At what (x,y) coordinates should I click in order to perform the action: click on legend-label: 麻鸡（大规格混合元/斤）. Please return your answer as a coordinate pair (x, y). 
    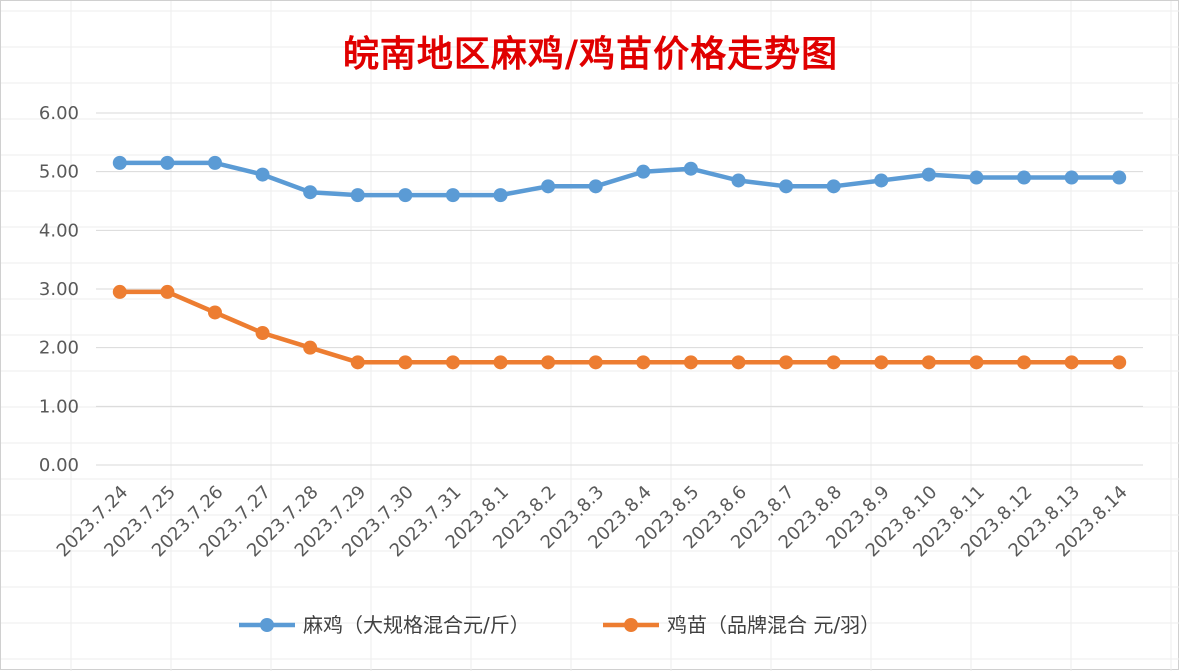
    Looking at the image, I should click on (416, 625).